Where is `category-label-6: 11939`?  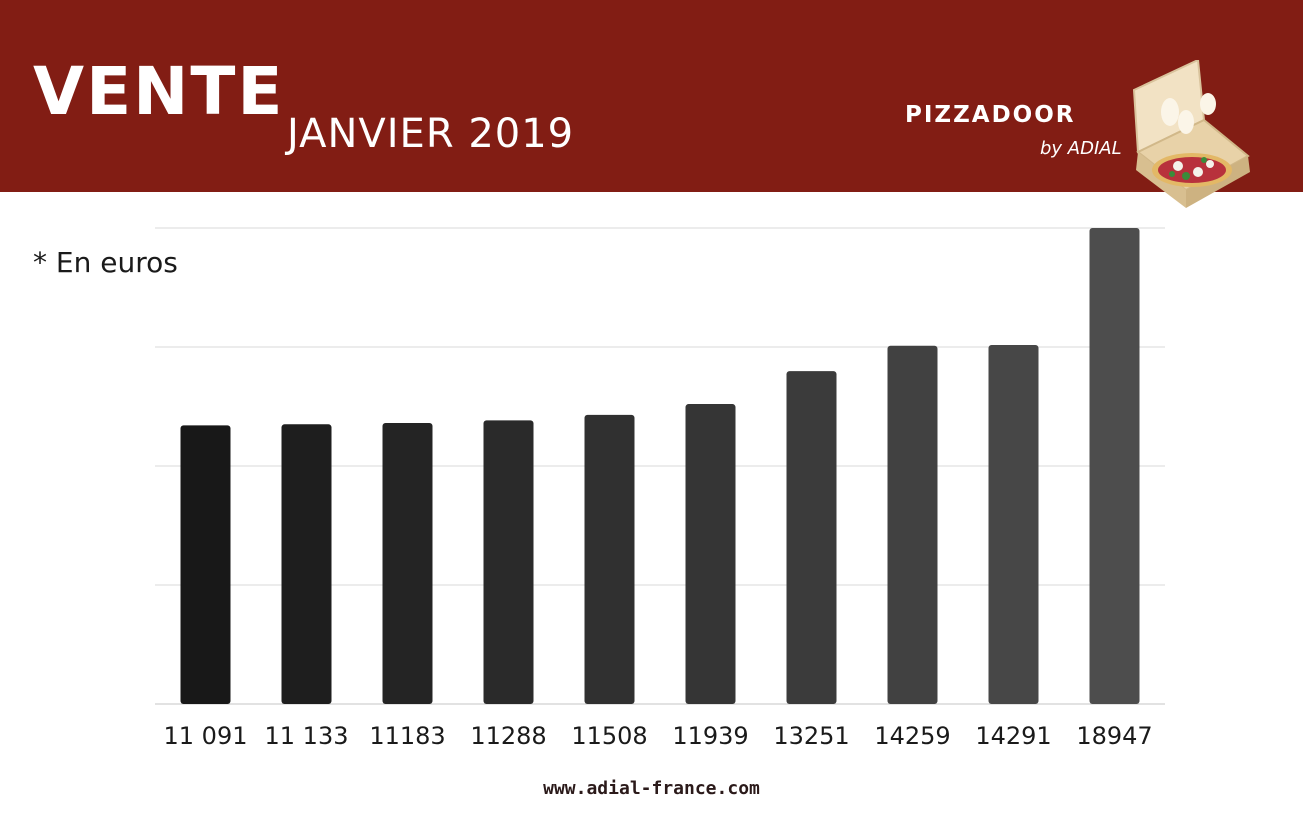 category-label-6: 11939 is located at coordinates (710, 736).